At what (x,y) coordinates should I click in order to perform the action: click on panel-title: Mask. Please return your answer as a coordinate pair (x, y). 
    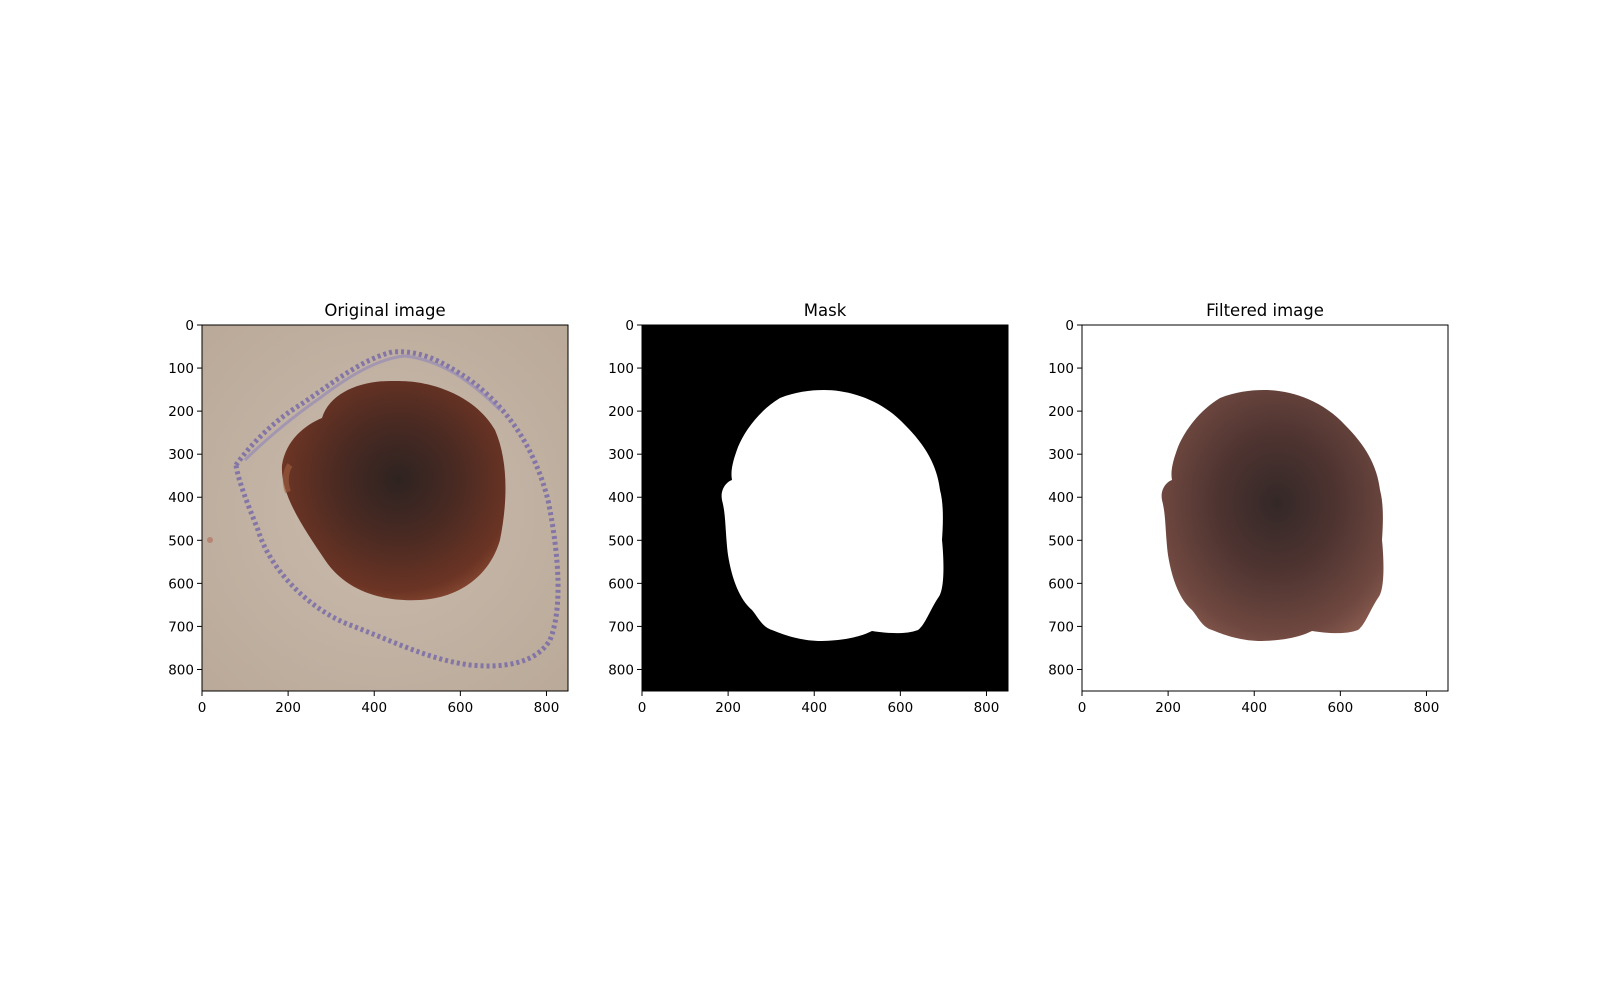
    Looking at the image, I should click on (825, 310).